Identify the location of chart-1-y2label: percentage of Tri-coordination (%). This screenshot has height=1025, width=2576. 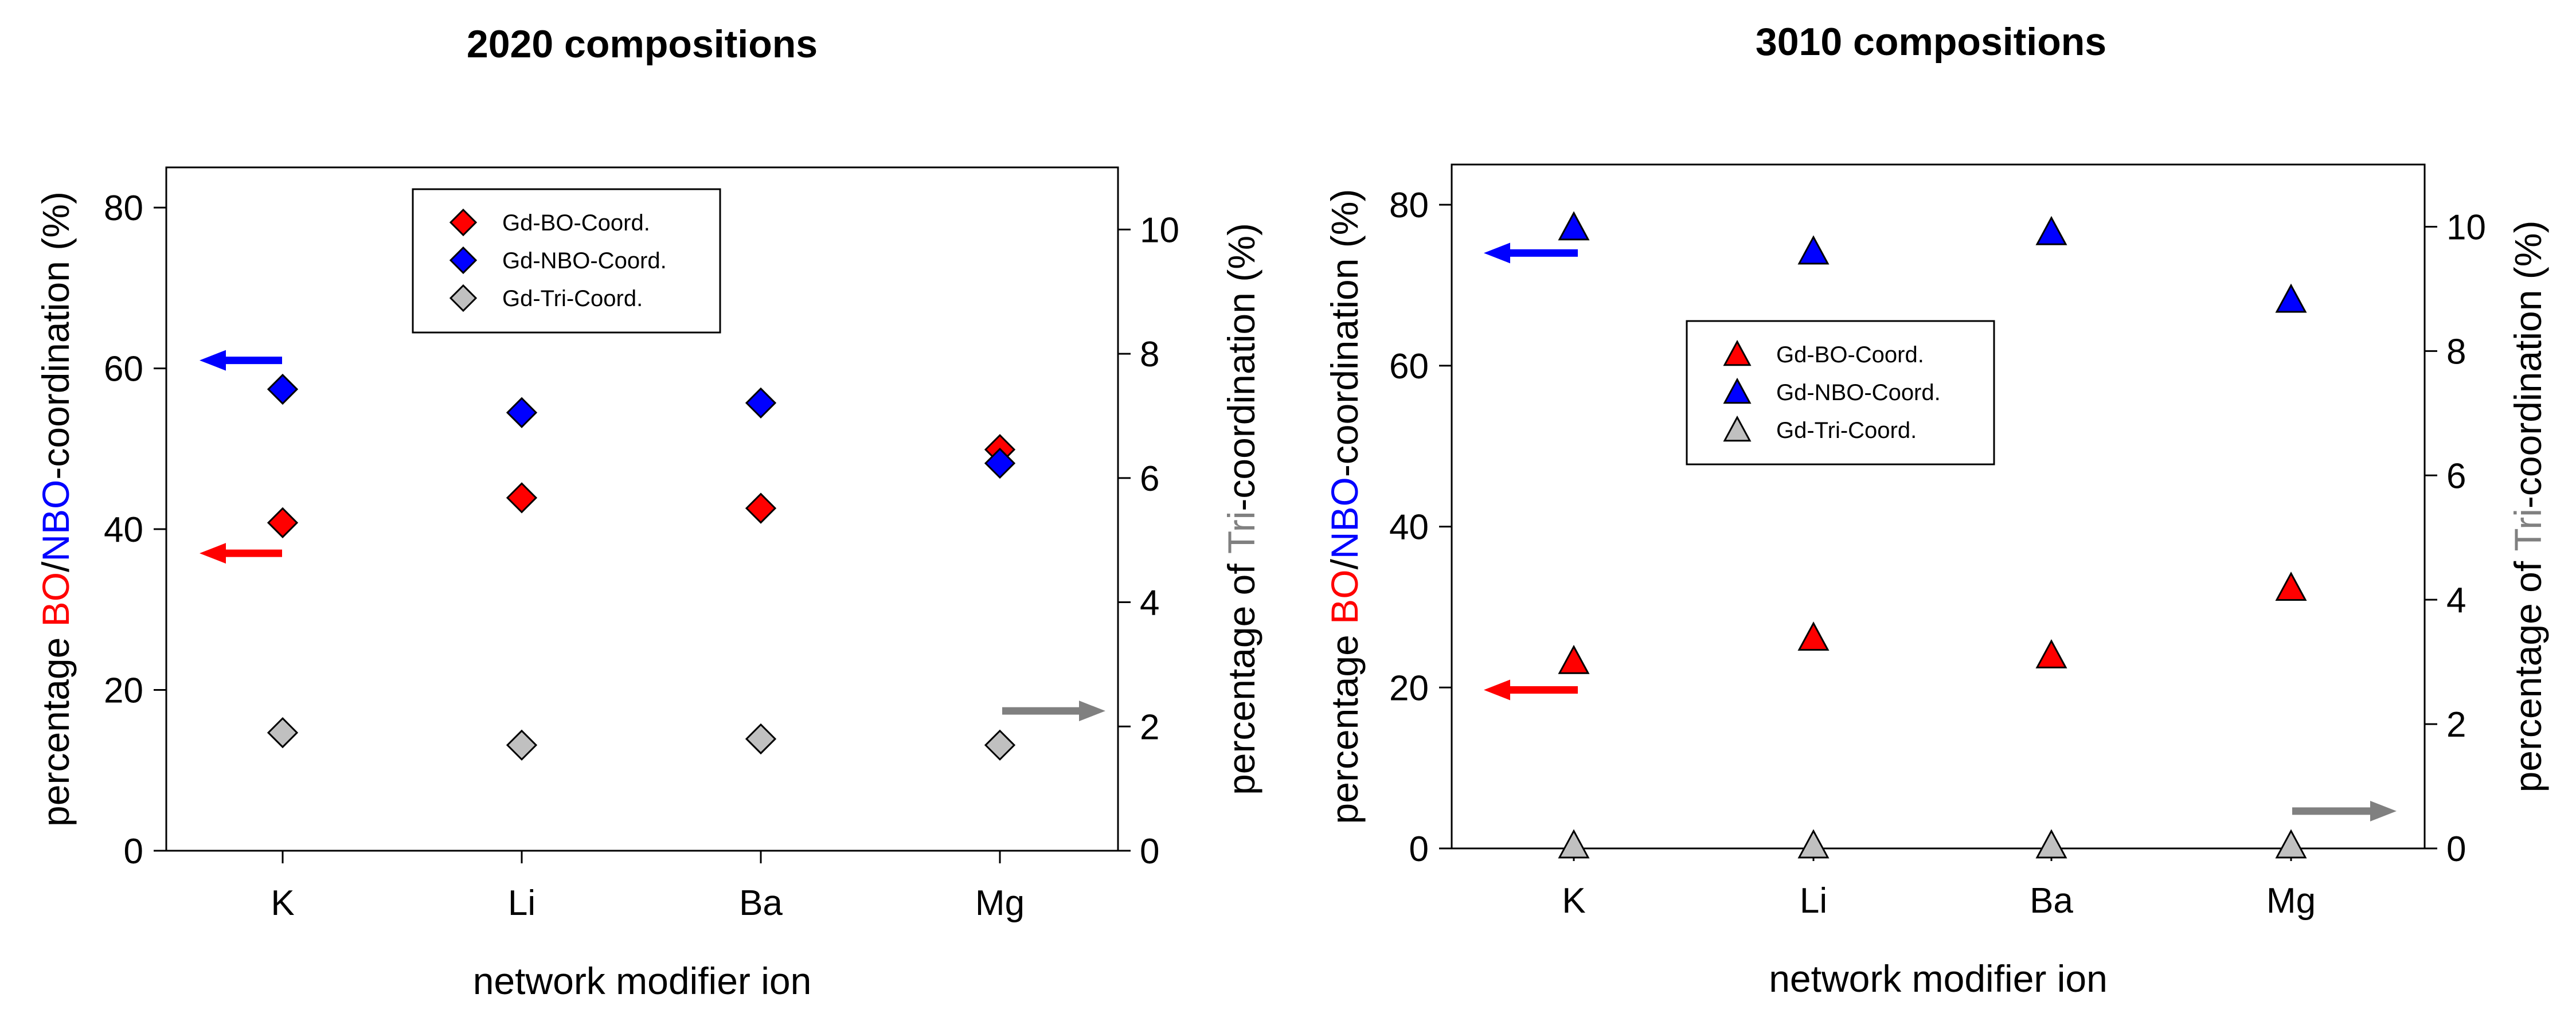
(1241, 509).